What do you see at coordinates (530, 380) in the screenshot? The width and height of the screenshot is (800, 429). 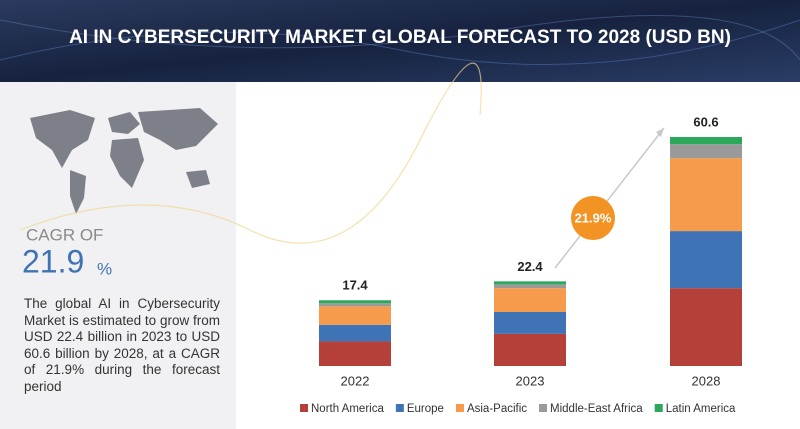 I see `x-tick-label: 2023` at bounding box center [530, 380].